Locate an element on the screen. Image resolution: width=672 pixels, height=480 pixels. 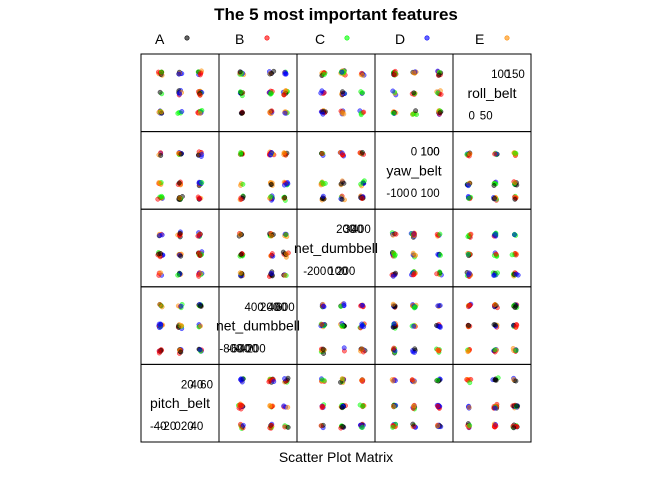
legend-marker-B is located at coordinates (267, 38).